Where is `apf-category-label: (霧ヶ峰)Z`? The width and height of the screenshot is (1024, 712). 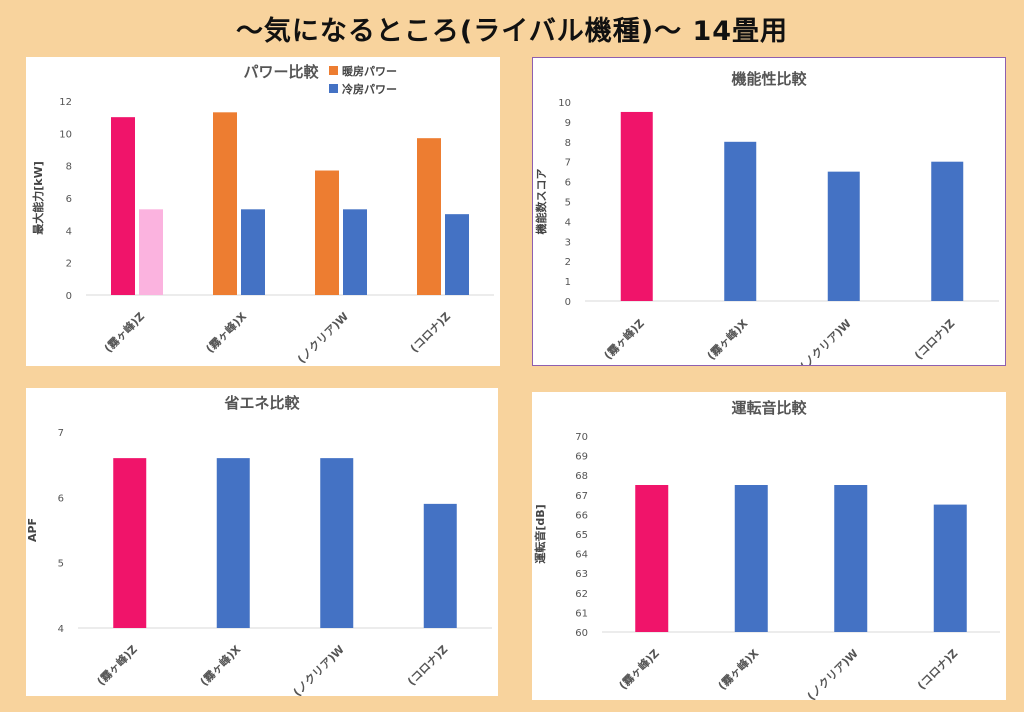
apf-category-label: (霧ヶ峰)Z is located at coordinates (117, 665).